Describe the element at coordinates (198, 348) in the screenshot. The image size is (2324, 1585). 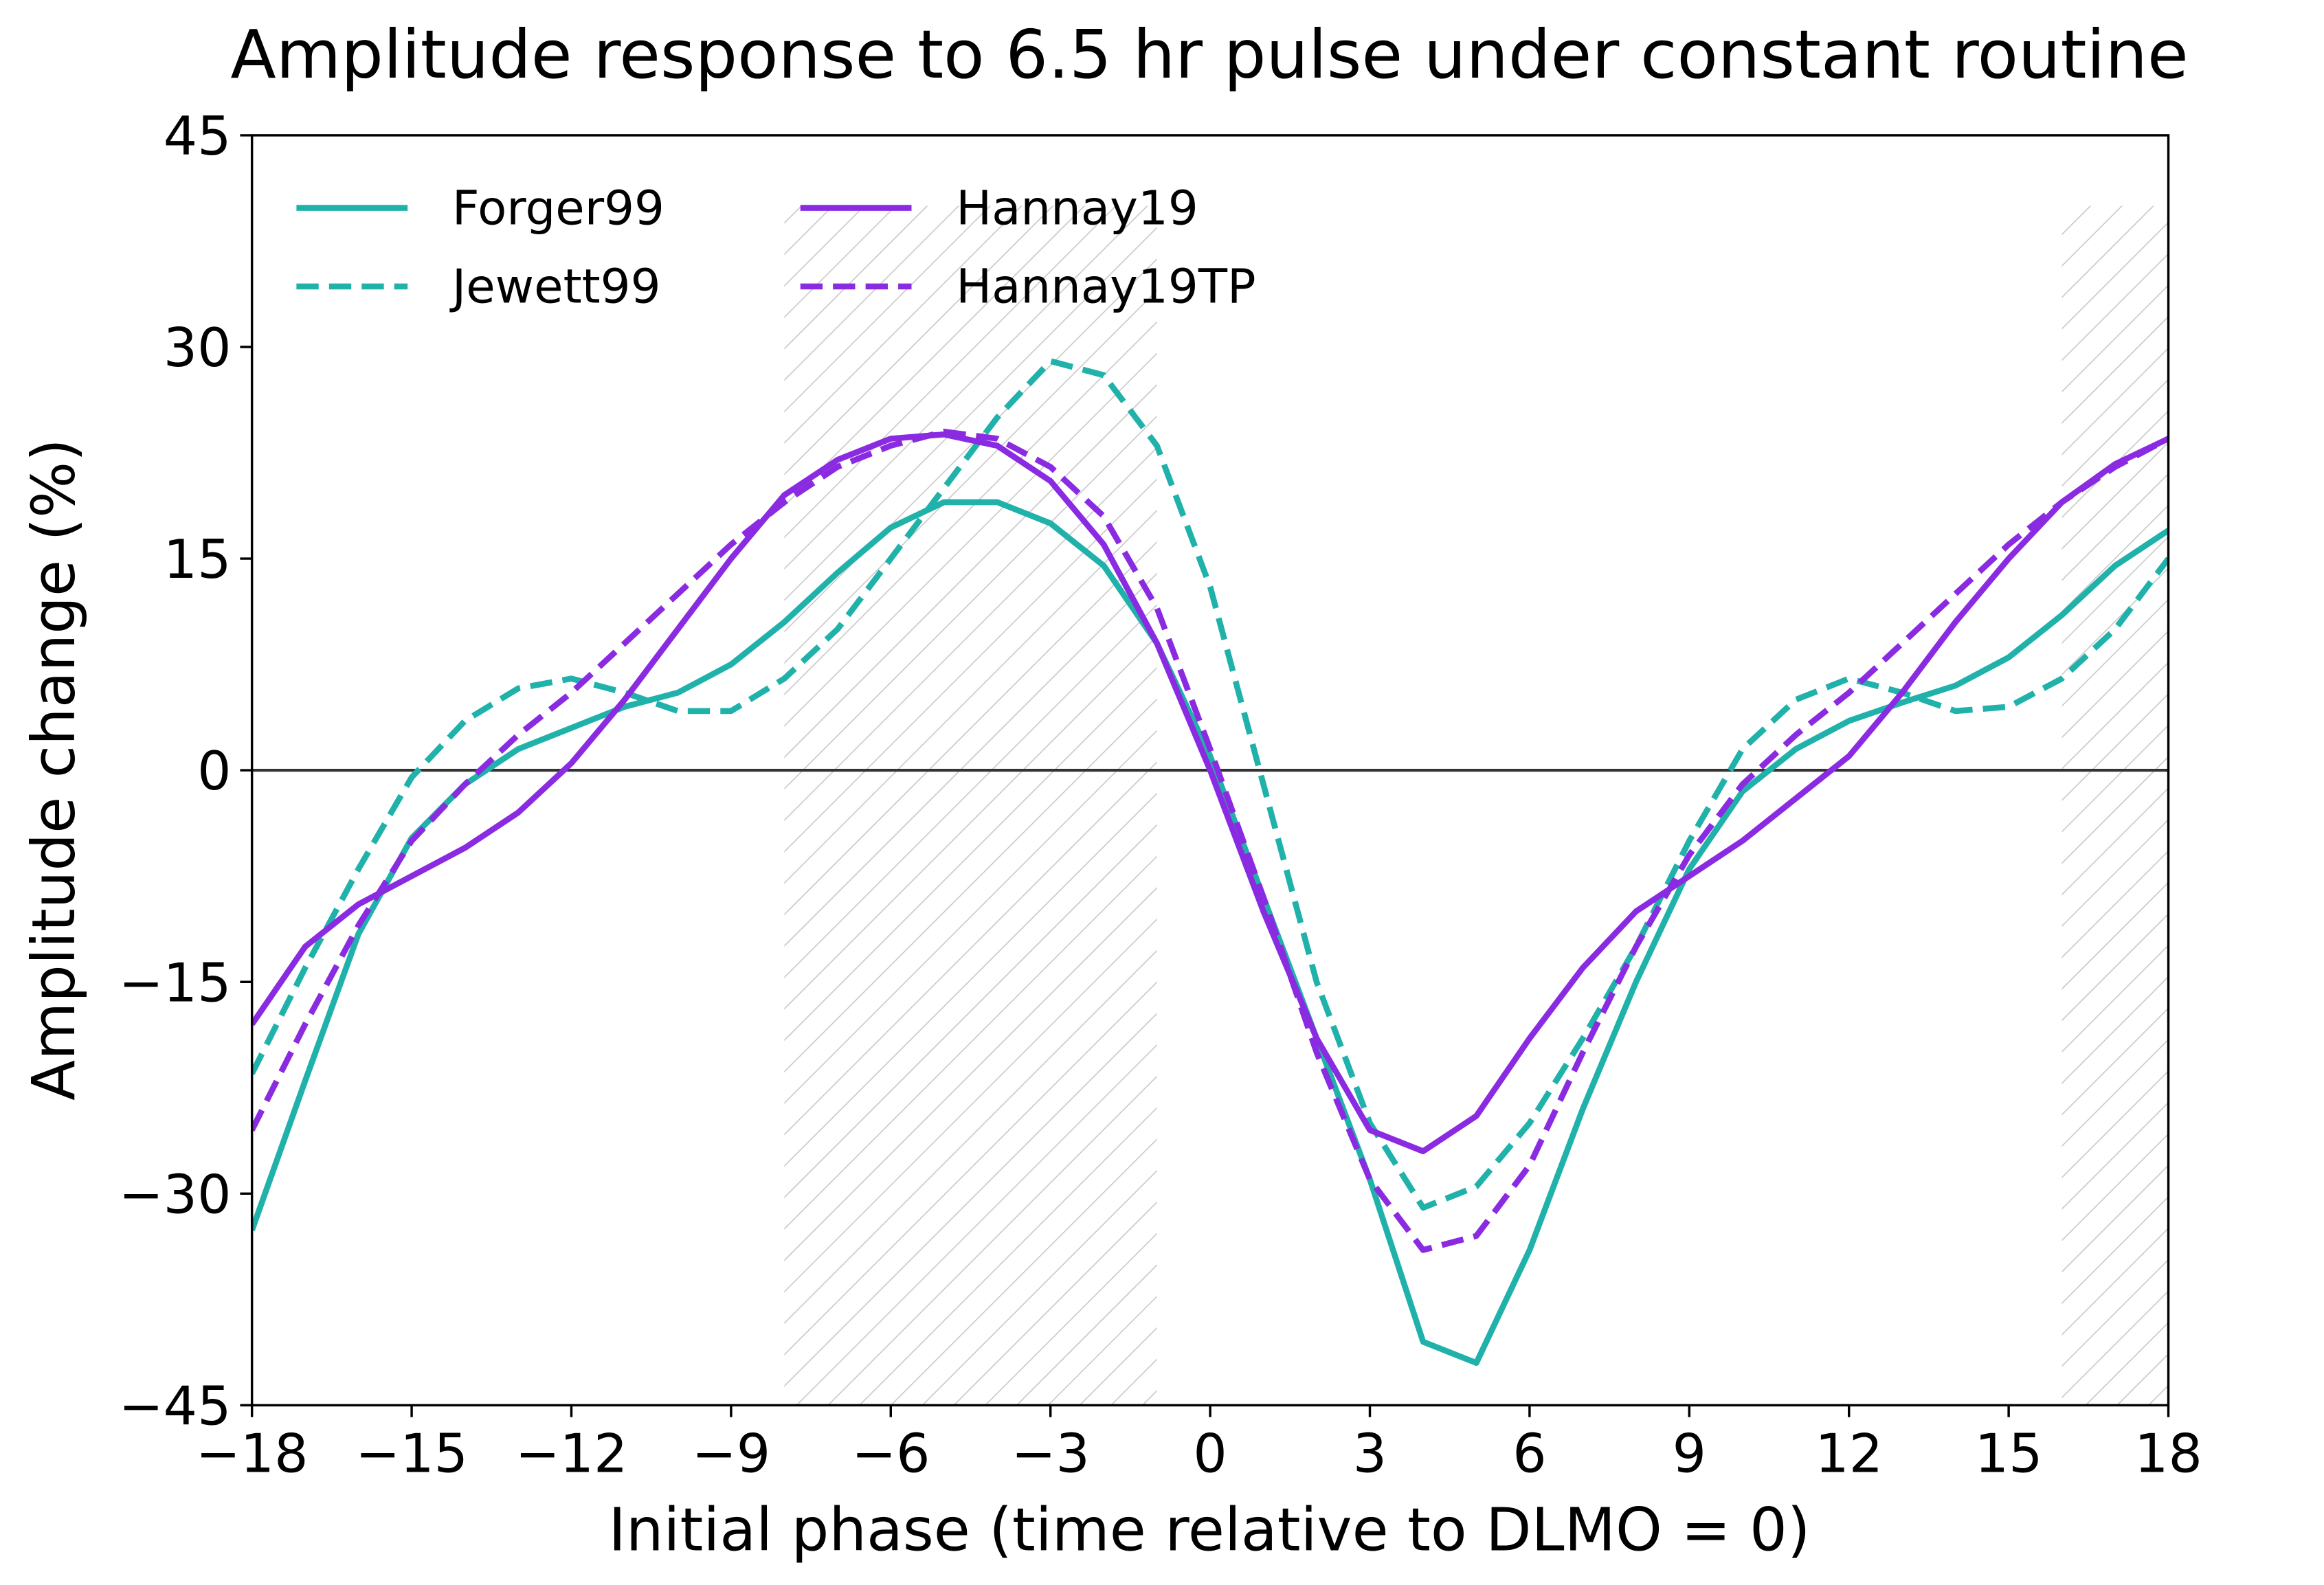
I see `y-tick-label: 30` at that location.